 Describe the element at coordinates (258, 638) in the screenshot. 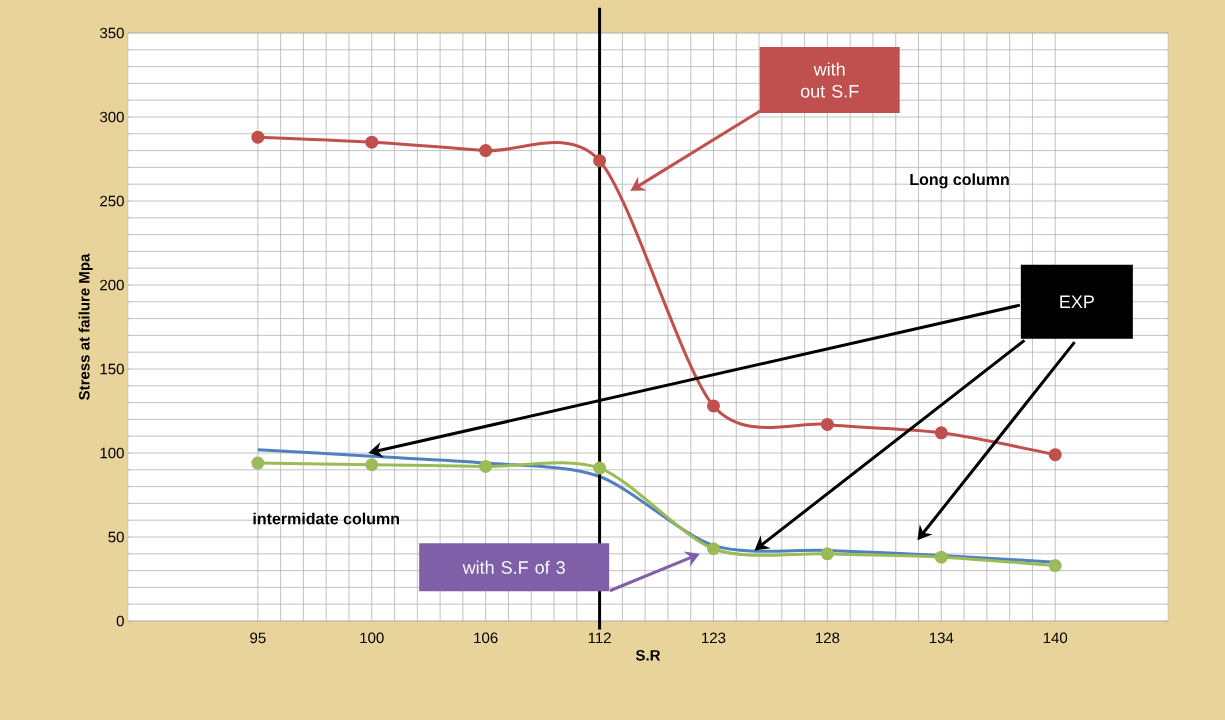

I see `x-tick-label: 95` at that location.